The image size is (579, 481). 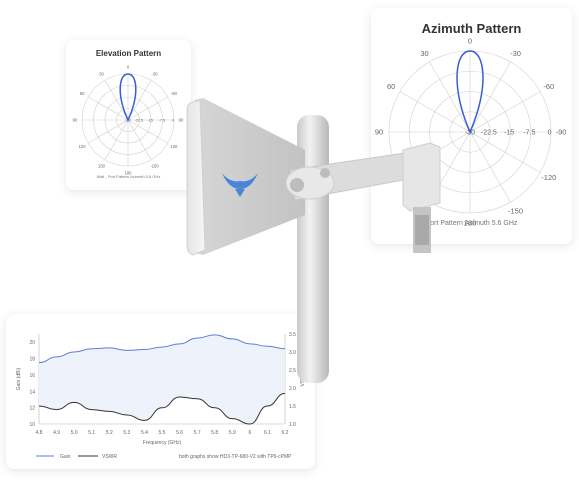 I want to click on x-tick: 5.4, so click(x=144, y=433).